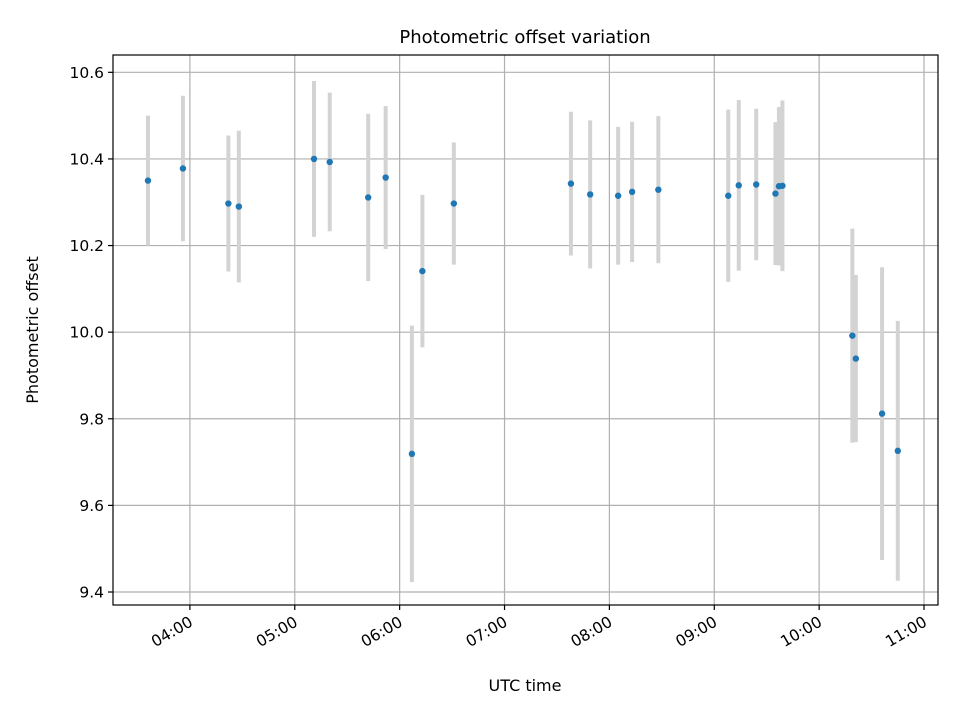 This screenshot has width=960, height=720. What do you see at coordinates (86, 159) in the screenshot?
I see `y-tick-label: 10.4` at bounding box center [86, 159].